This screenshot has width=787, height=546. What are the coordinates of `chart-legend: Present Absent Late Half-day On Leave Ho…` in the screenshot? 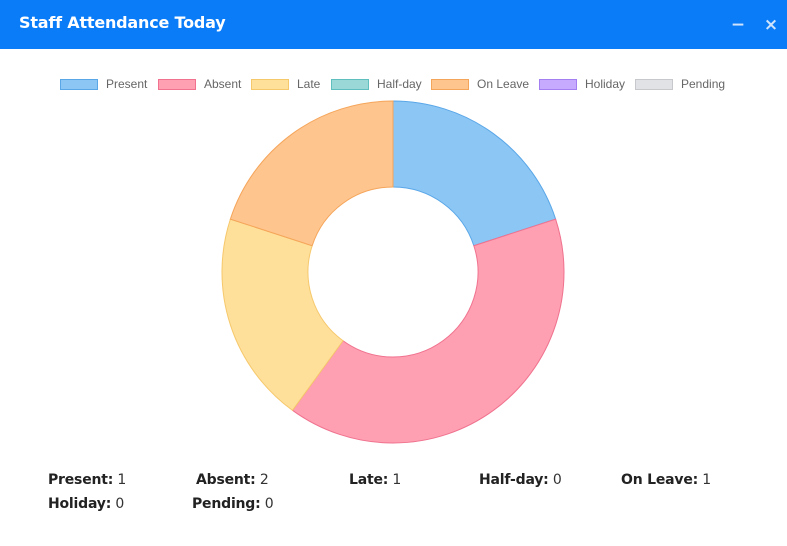 It's located at (393, 85).